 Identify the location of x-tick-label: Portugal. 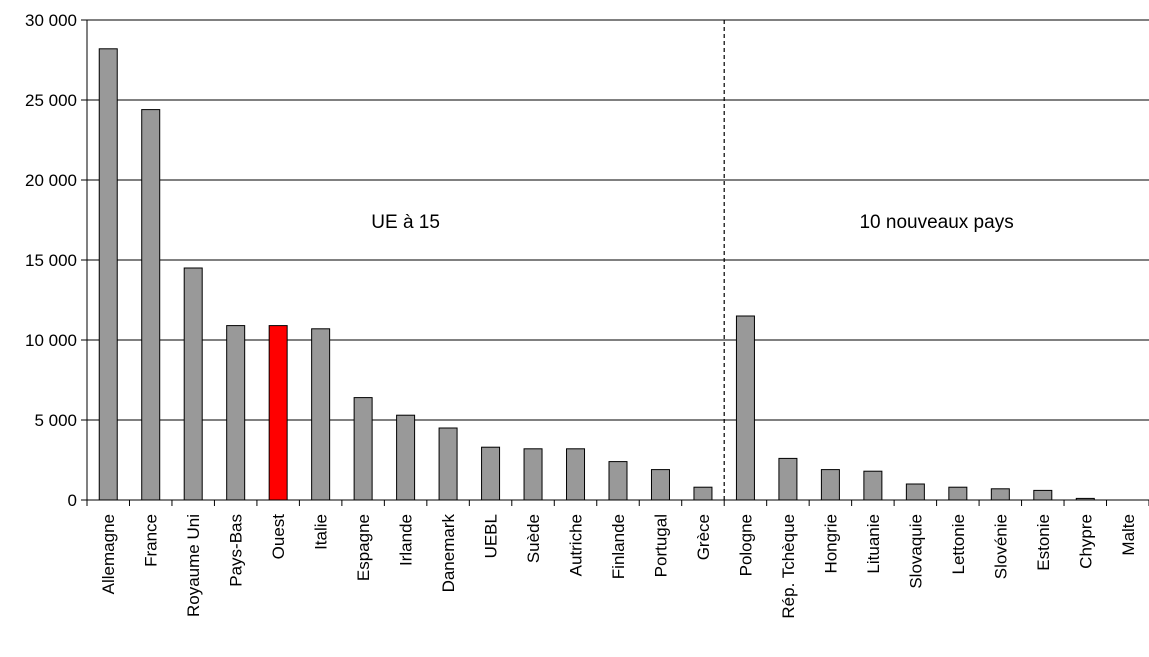
(660, 545).